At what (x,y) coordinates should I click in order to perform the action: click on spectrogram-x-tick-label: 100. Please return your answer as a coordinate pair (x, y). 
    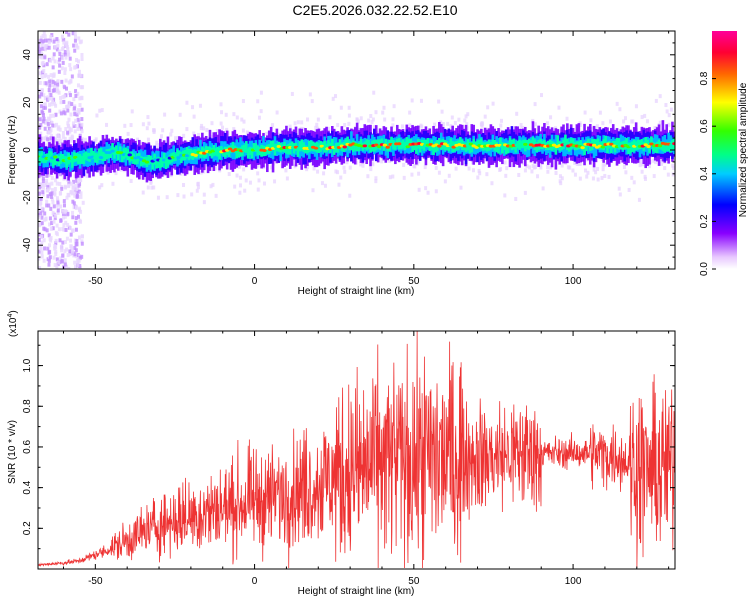
    Looking at the image, I should click on (573, 281).